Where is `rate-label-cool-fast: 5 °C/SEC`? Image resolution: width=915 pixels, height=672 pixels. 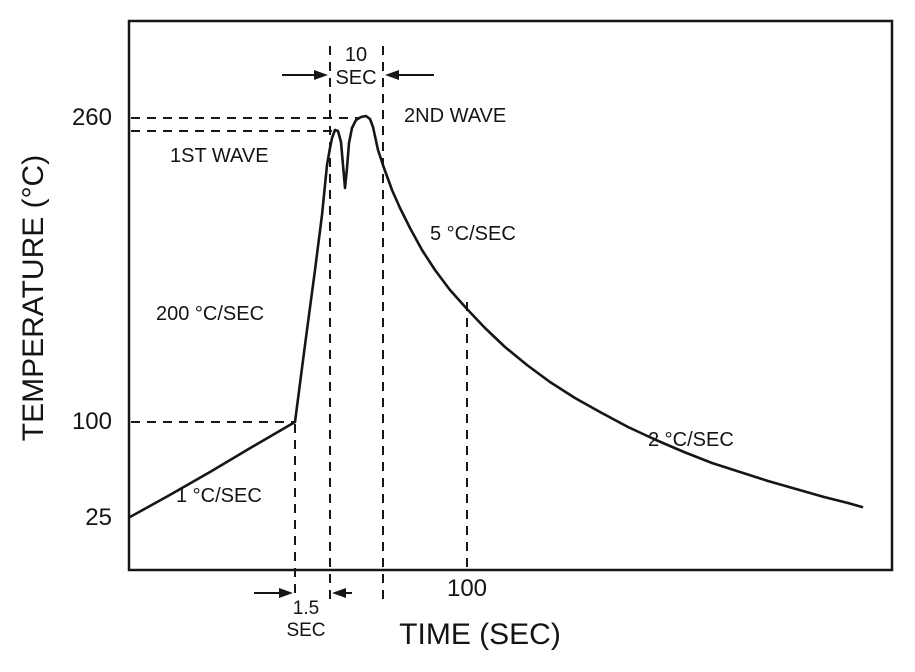 rate-label-cool-fast: 5 °C/SEC is located at coordinates (473, 234).